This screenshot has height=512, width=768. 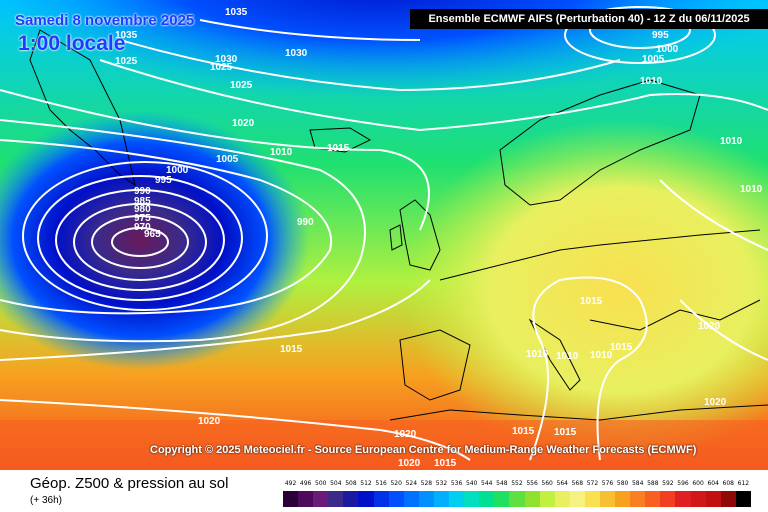 I want to click on legend-subtitle: (+ 36h), so click(x=46, y=500).